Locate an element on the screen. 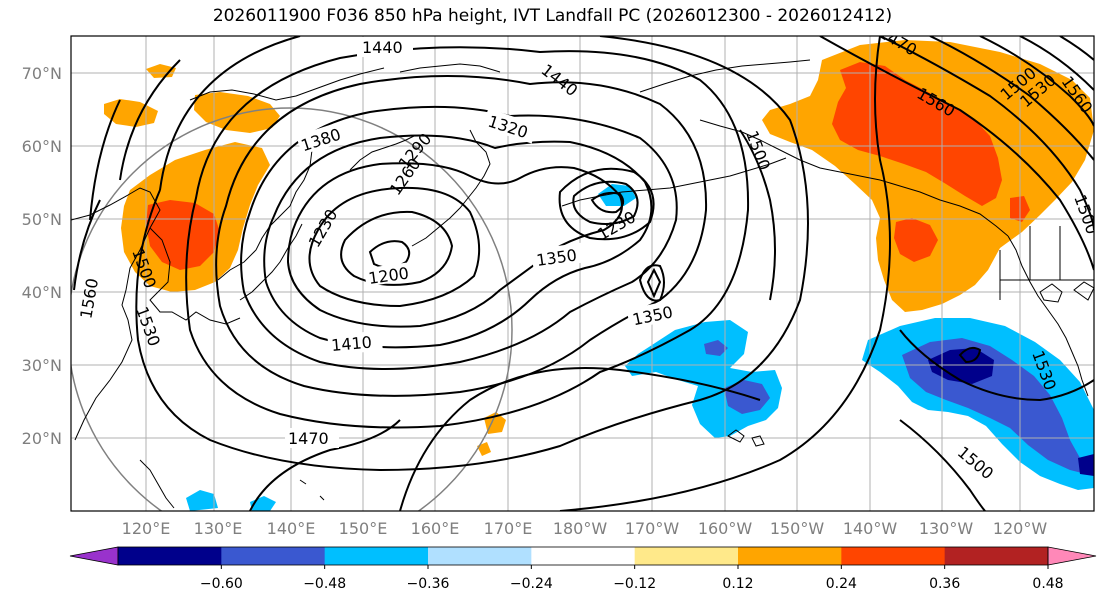  lon-label: 180°W is located at coordinates (580, 528).